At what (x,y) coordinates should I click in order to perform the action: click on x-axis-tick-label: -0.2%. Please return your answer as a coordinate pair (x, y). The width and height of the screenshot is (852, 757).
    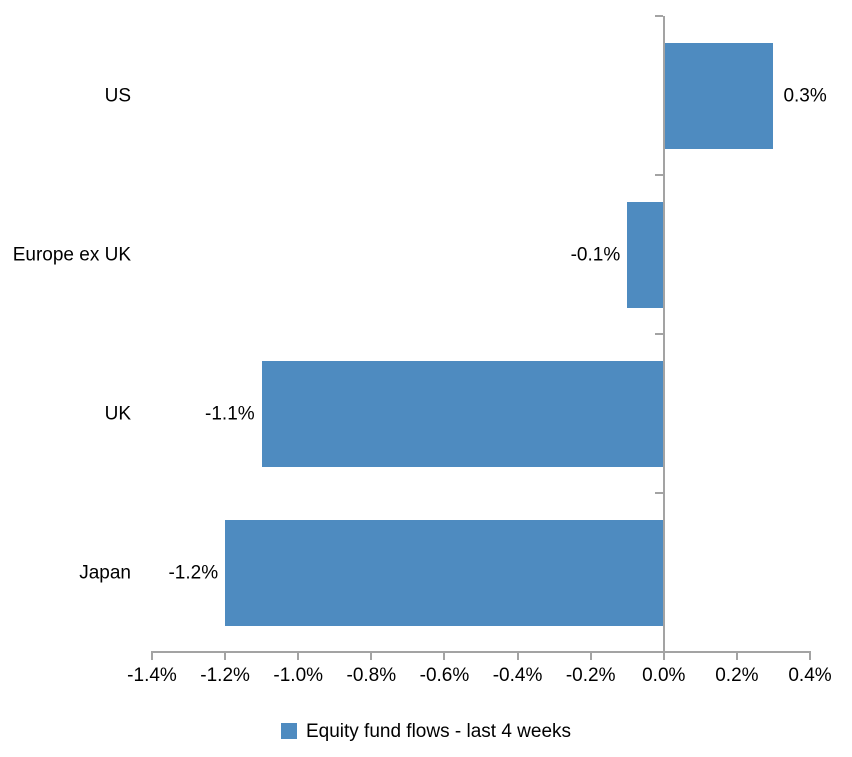
    Looking at the image, I should click on (590, 675).